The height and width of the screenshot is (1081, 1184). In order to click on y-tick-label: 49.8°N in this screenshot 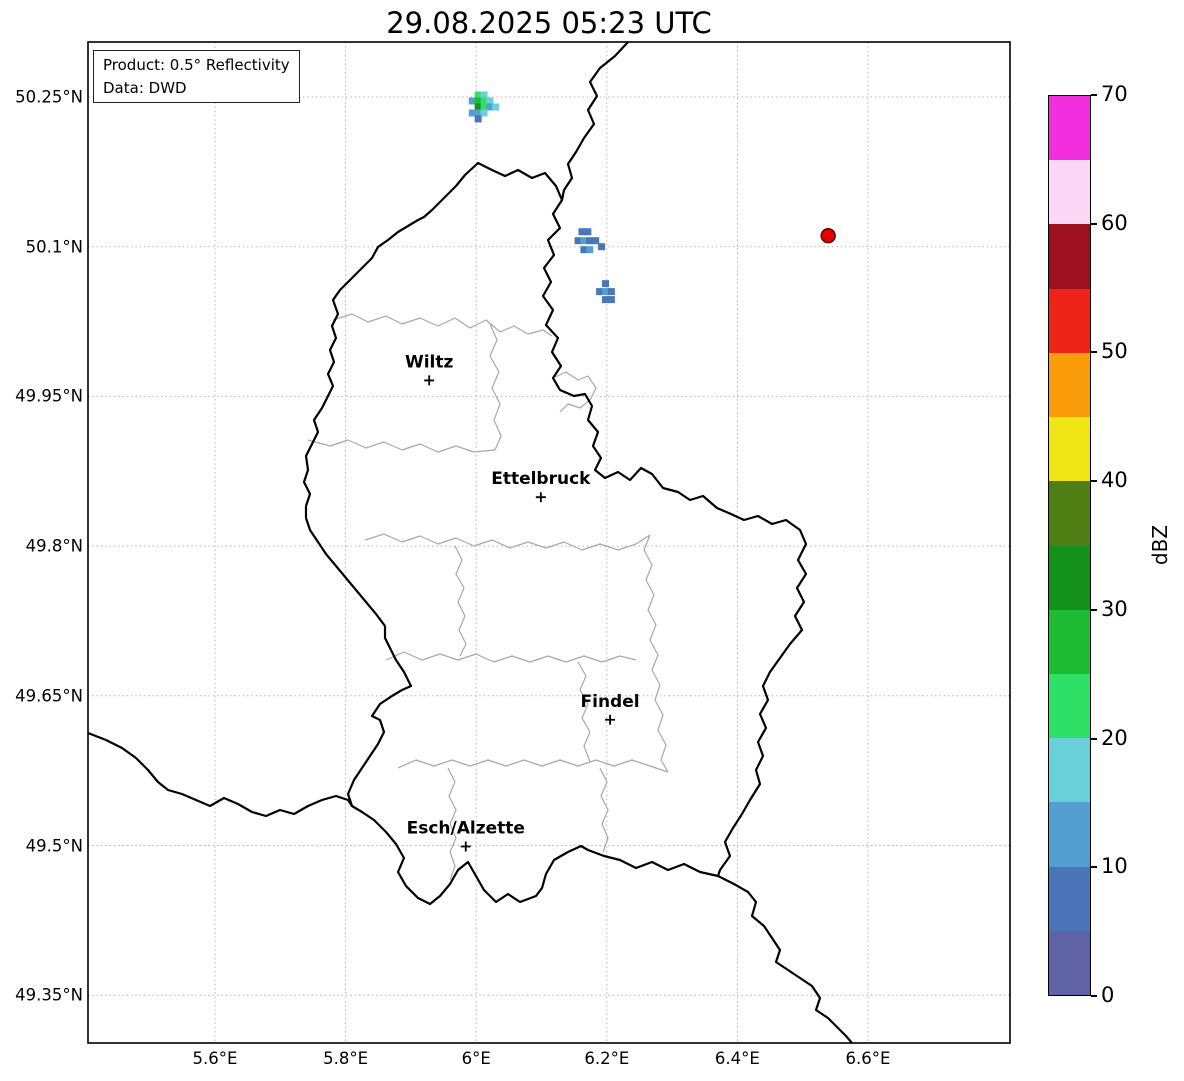, I will do `click(54, 546)`.